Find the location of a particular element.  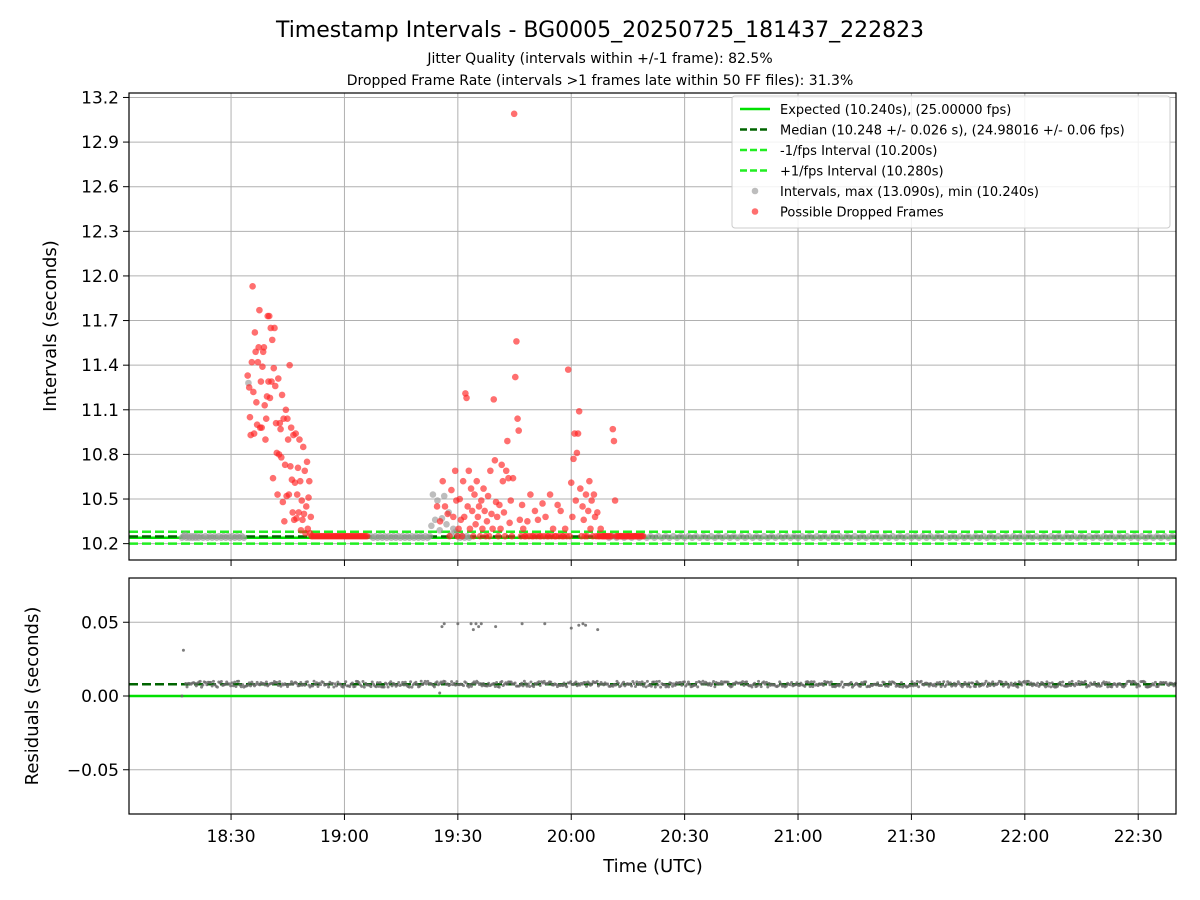

legend-entry: Possible Dropped Frames is located at coordinates (862, 213).